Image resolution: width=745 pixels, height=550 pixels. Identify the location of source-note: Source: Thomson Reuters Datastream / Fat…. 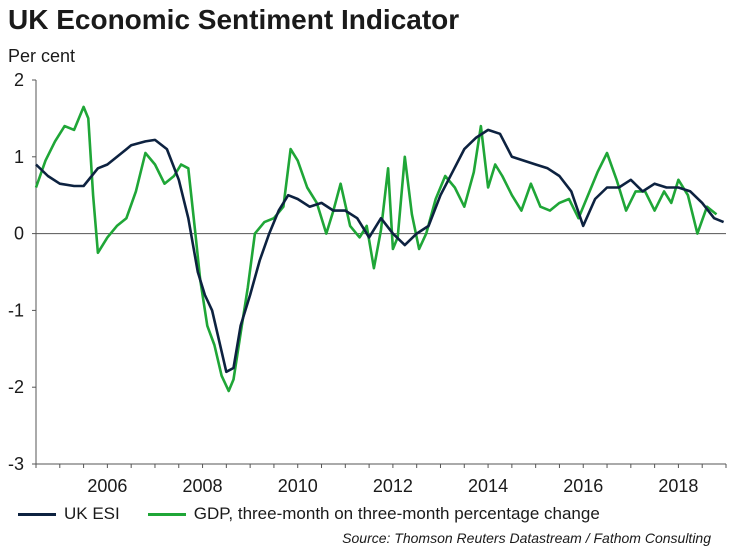
(526, 538).